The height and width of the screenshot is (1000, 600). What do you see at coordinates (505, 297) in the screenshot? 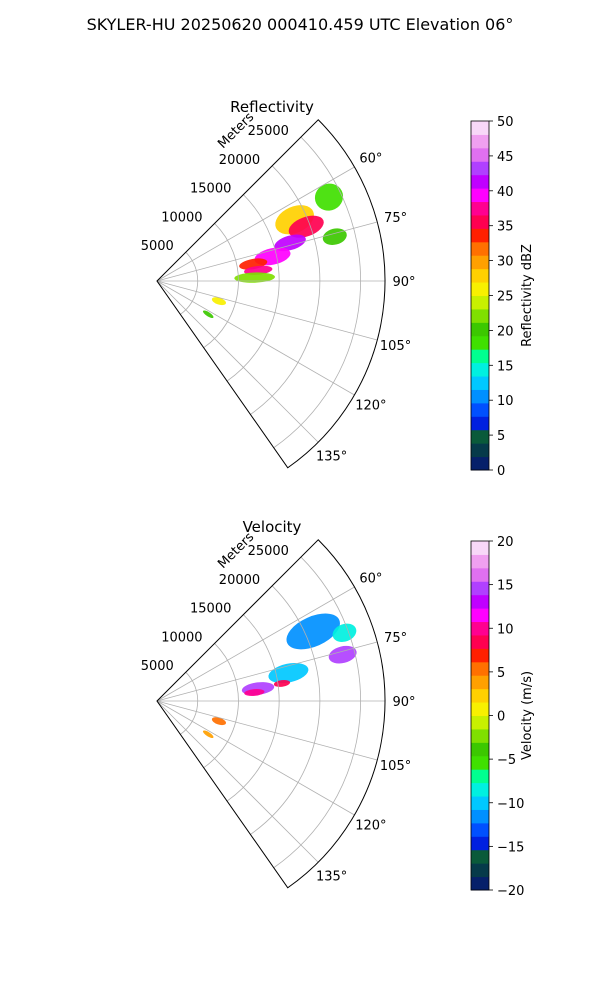
I see `colorbar-tick-label: 25` at bounding box center [505, 297].